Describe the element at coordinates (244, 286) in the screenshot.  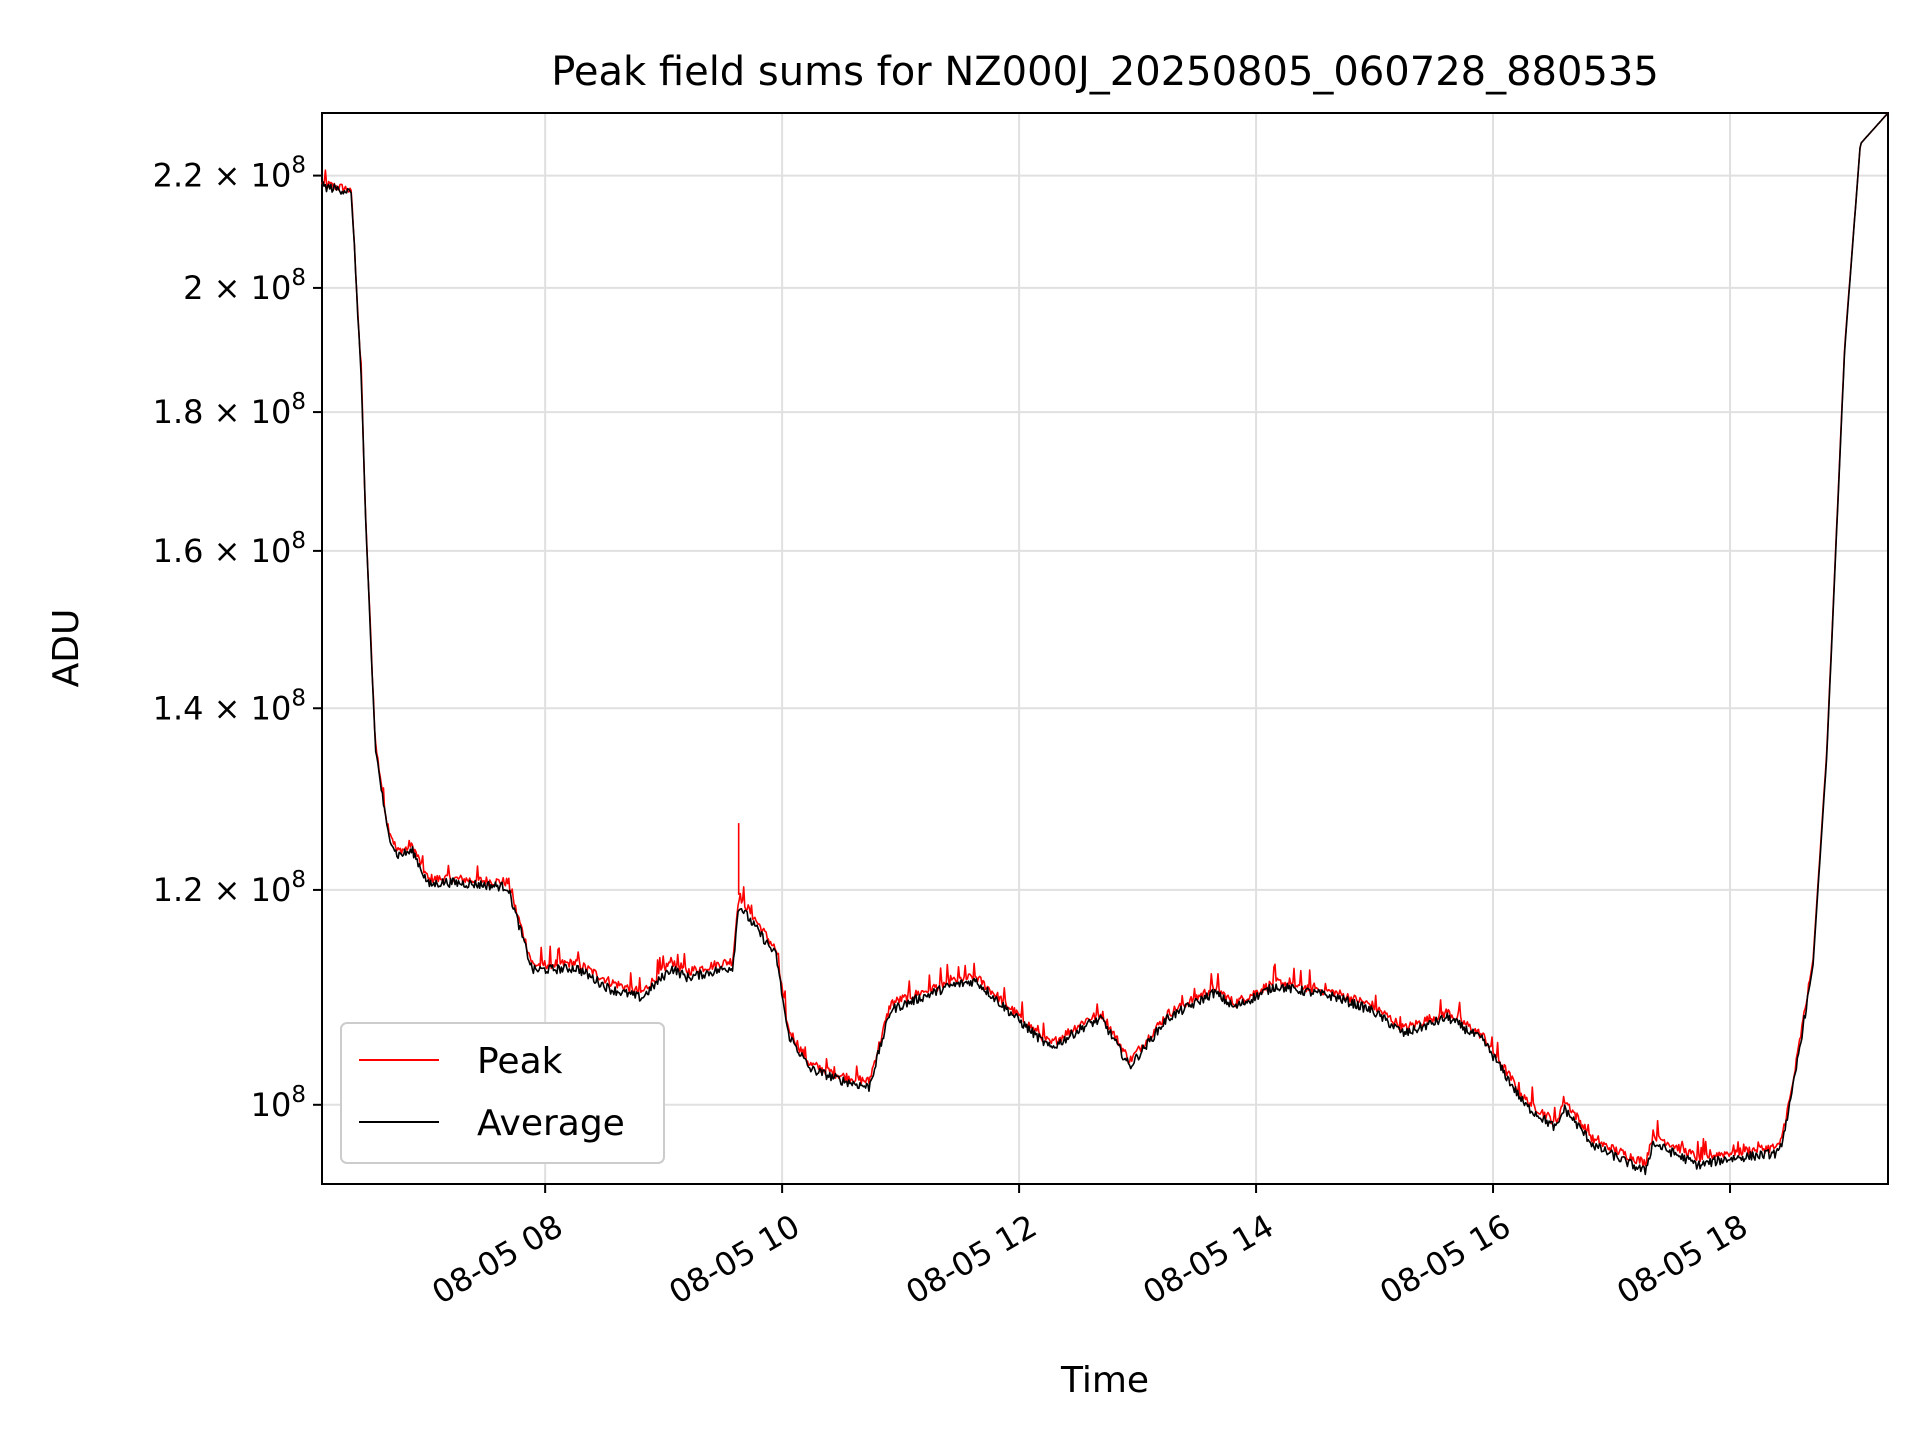
I see `y-tick-label: 2 × 108` at that location.